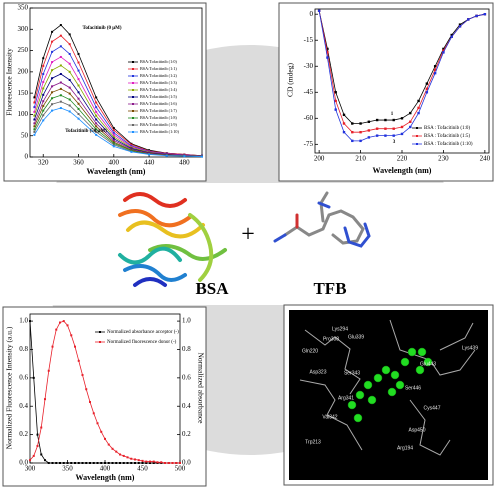 The width and height of the screenshot is (500, 489). Describe the element at coordinates (322, 219) in the screenshot. I see `ligand-structure` at that location.